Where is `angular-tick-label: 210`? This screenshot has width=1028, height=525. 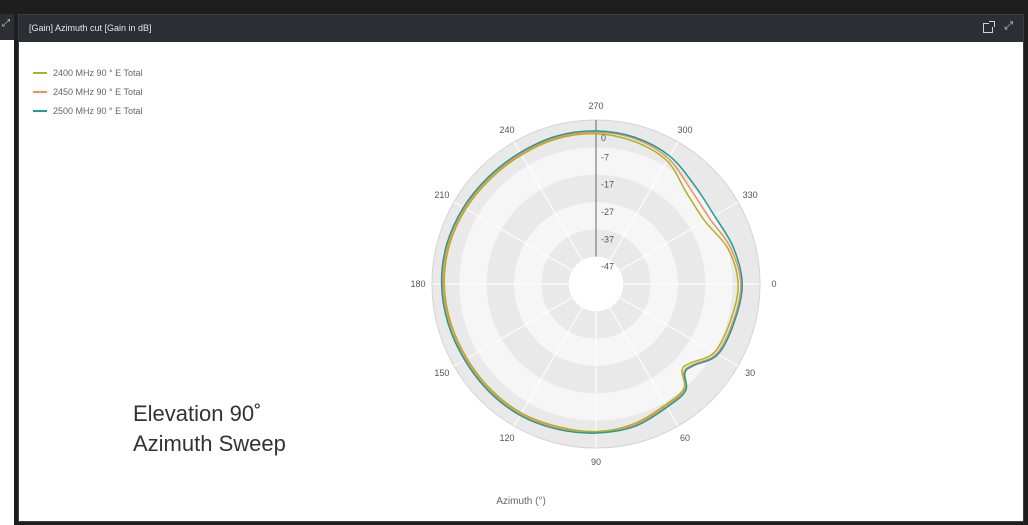
angular-tick-label: 210 is located at coordinates (441, 195).